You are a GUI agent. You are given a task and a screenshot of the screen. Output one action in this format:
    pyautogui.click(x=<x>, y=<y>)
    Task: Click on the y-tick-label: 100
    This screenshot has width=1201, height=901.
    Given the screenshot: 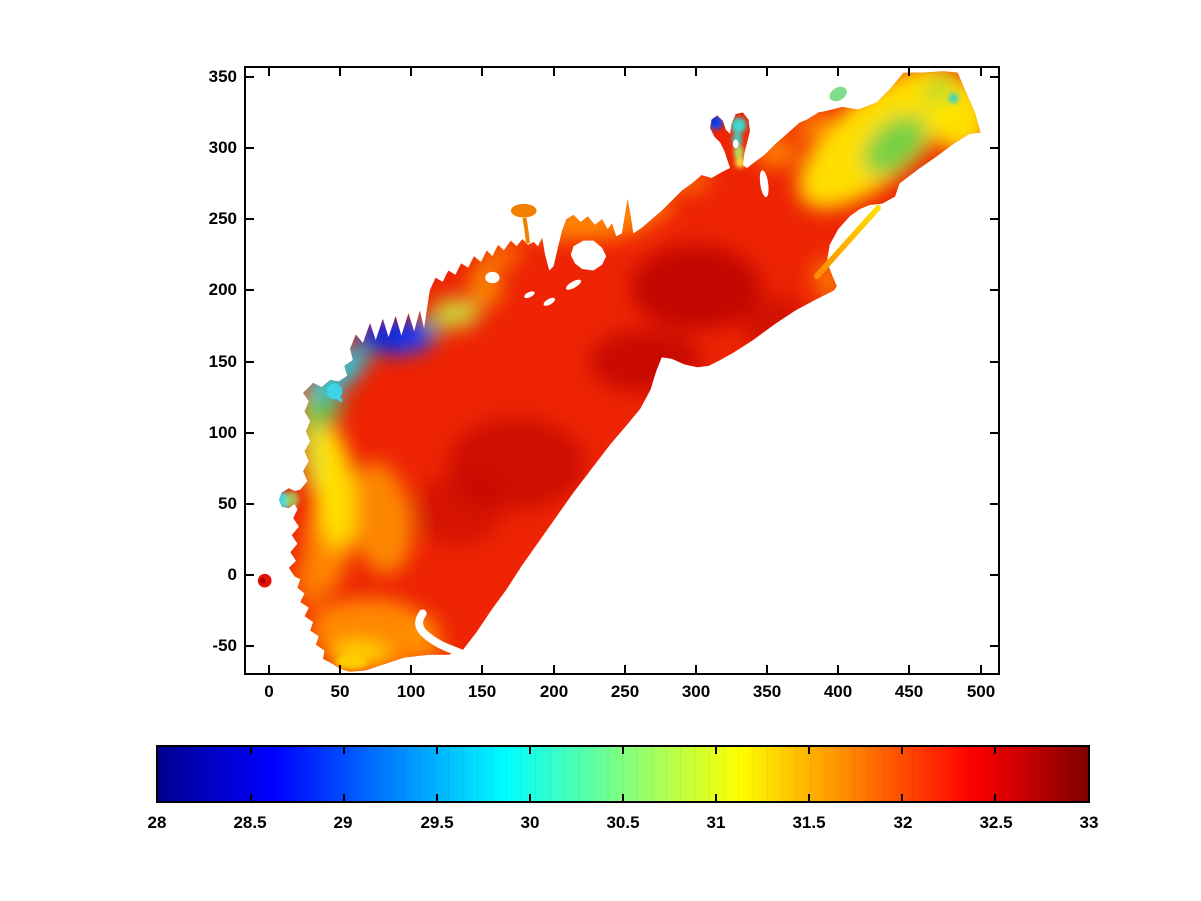 What is the action you would take?
    pyautogui.click(x=222, y=432)
    